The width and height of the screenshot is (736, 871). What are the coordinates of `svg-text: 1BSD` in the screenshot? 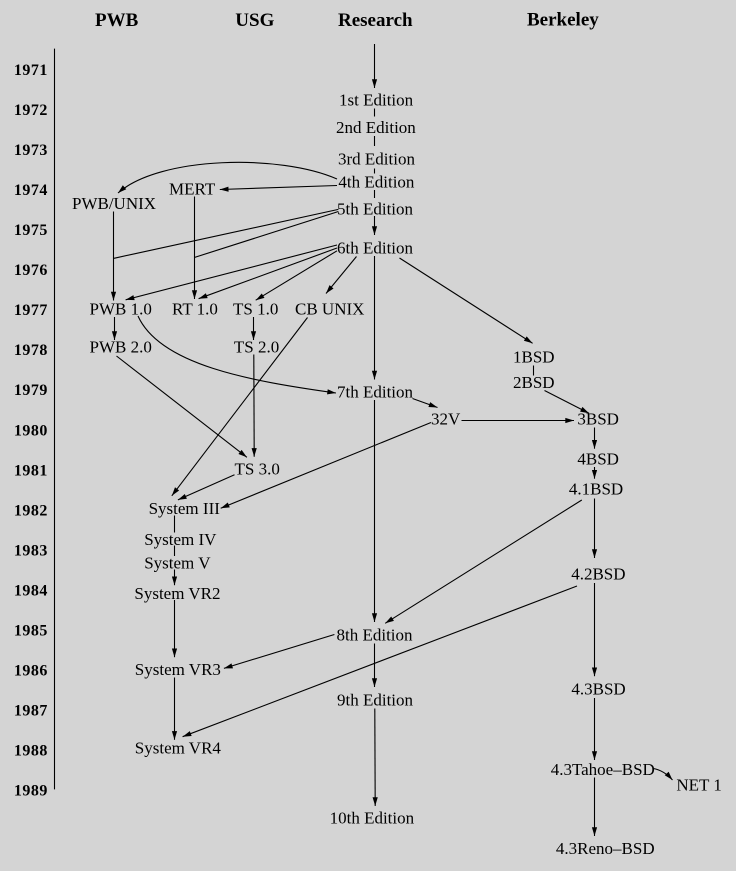 It's located at (534, 357).